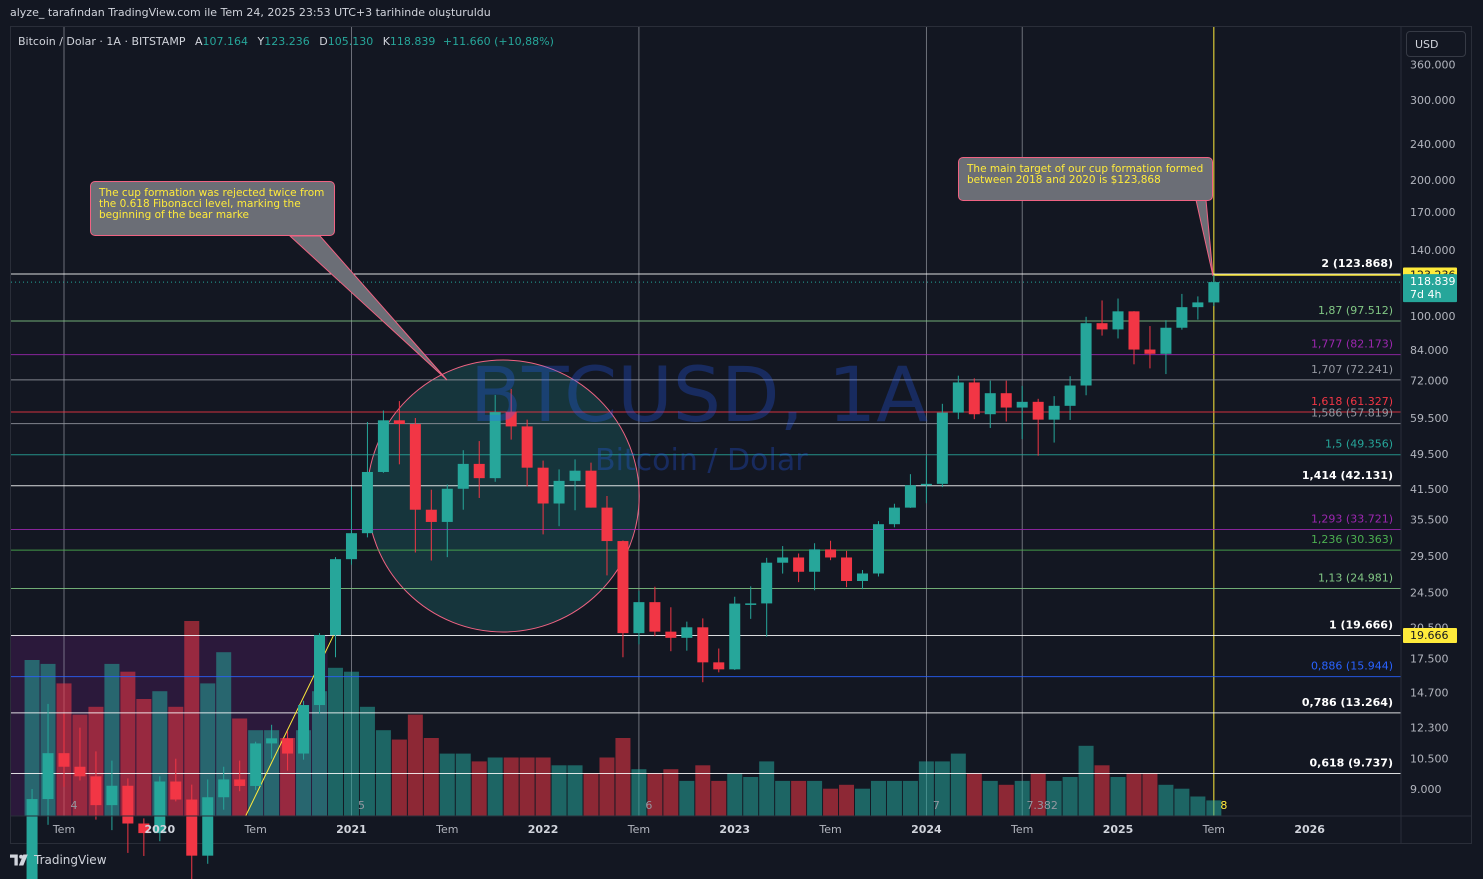 This screenshot has width=1483, height=879. Describe the element at coordinates (1352, 413) in the screenshot. I see `fib-level-label: 1,586 (57.819)` at that location.